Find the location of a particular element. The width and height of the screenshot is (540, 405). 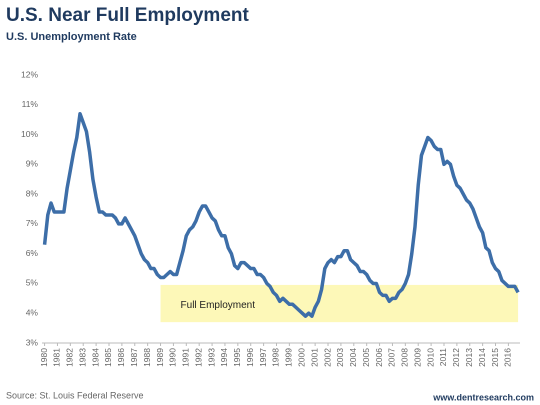

x-tick-label: 1984 is located at coordinates (95, 357).